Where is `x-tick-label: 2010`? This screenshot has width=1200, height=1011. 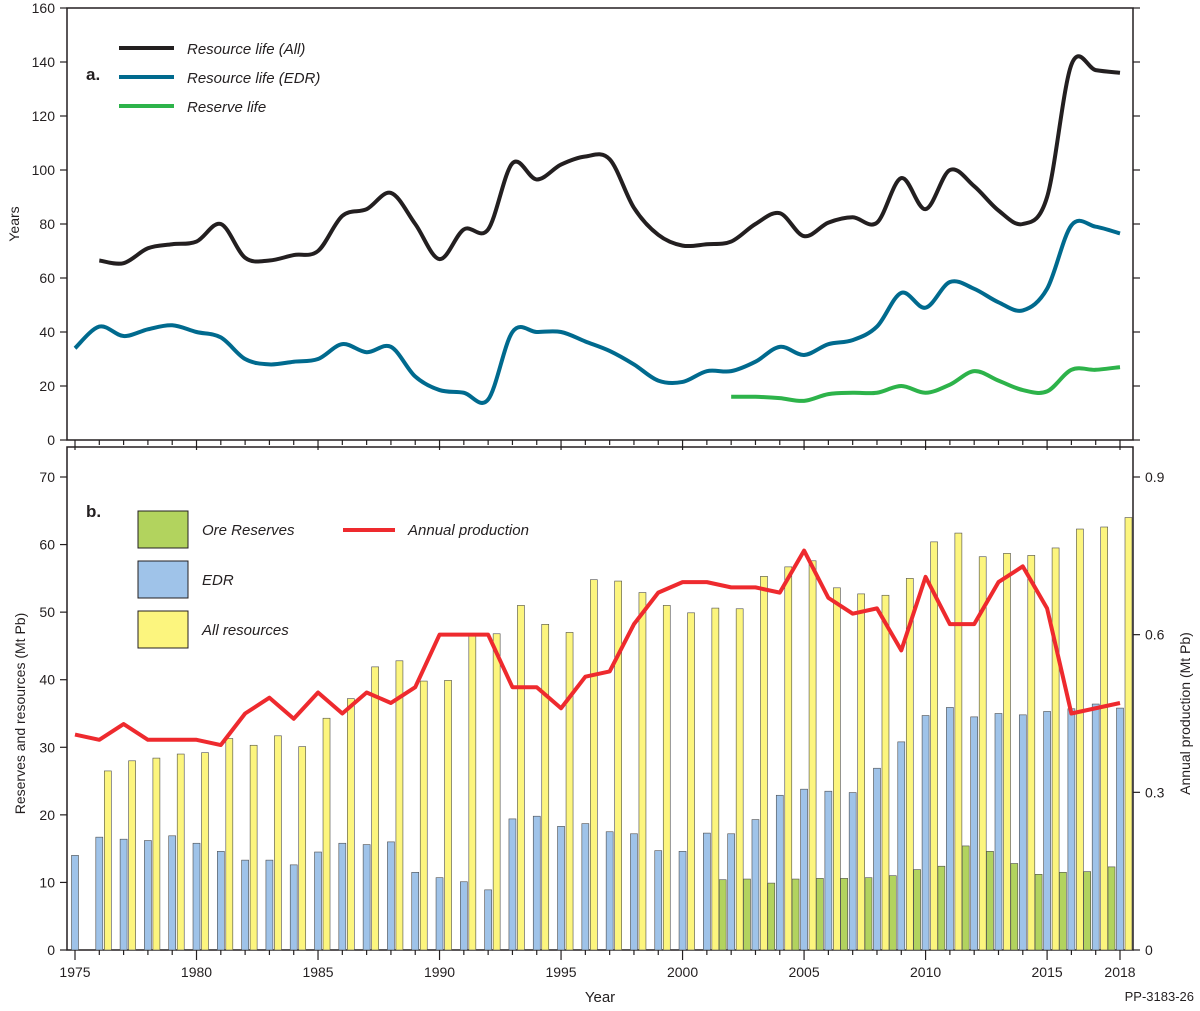 x-tick-label: 2010 is located at coordinates (925, 972).